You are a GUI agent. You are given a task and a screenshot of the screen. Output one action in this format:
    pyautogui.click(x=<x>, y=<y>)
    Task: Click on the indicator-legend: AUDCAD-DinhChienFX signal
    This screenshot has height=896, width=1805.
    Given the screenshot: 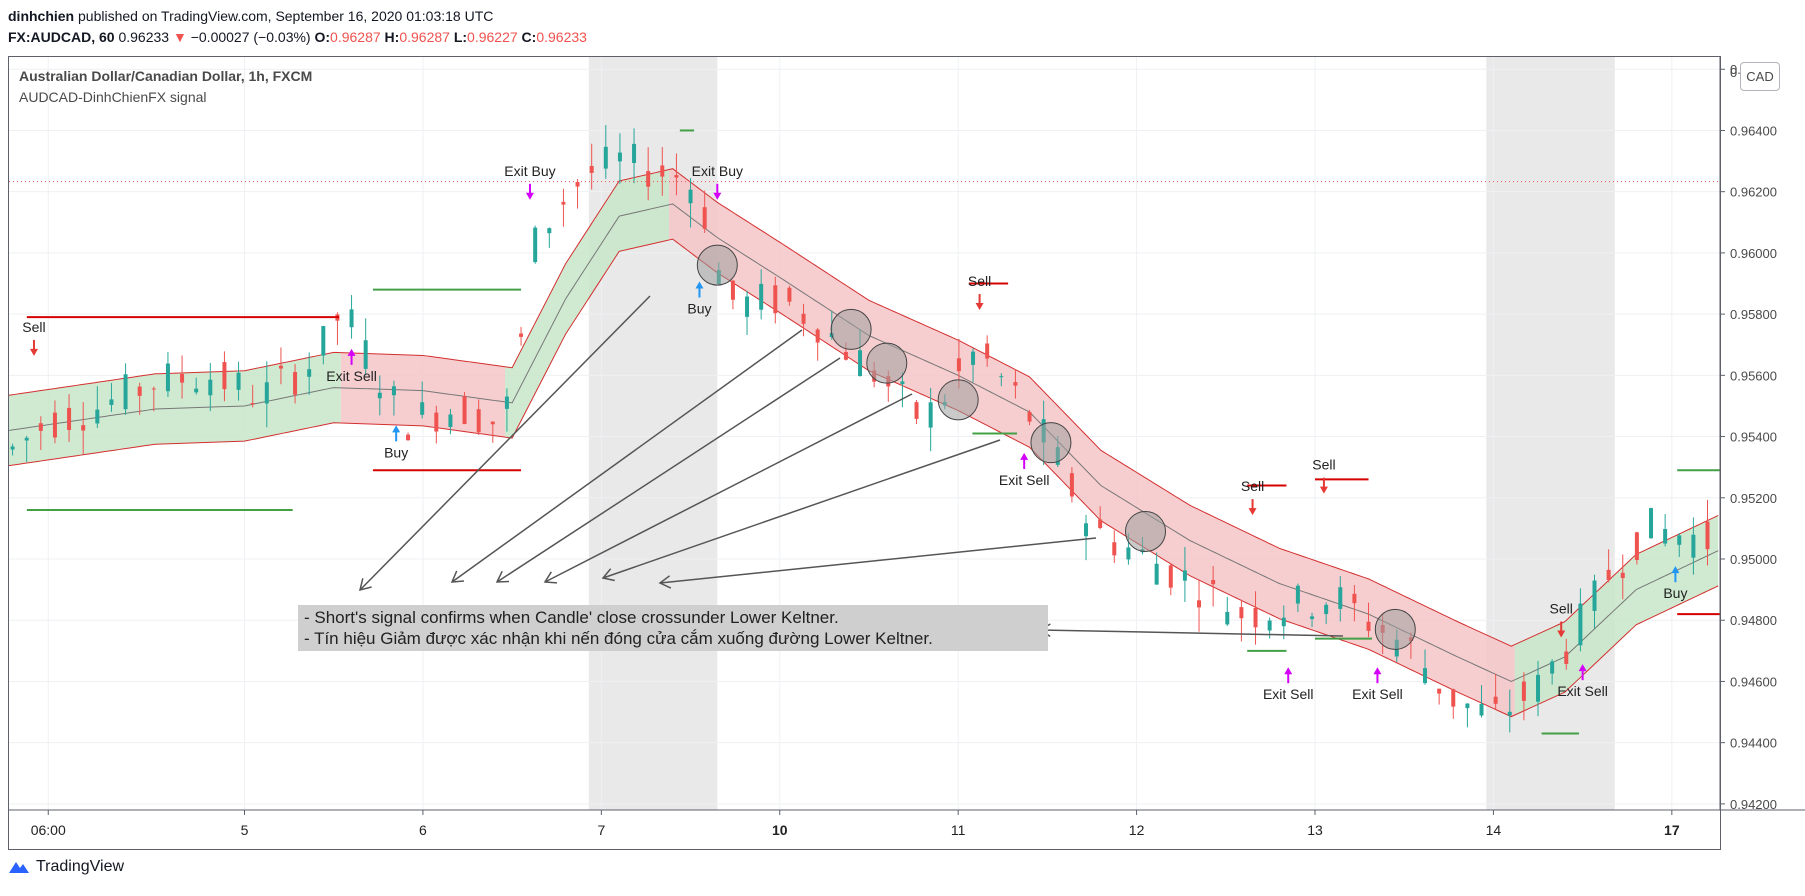 What is the action you would take?
    pyautogui.click(x=113, y=97)
    